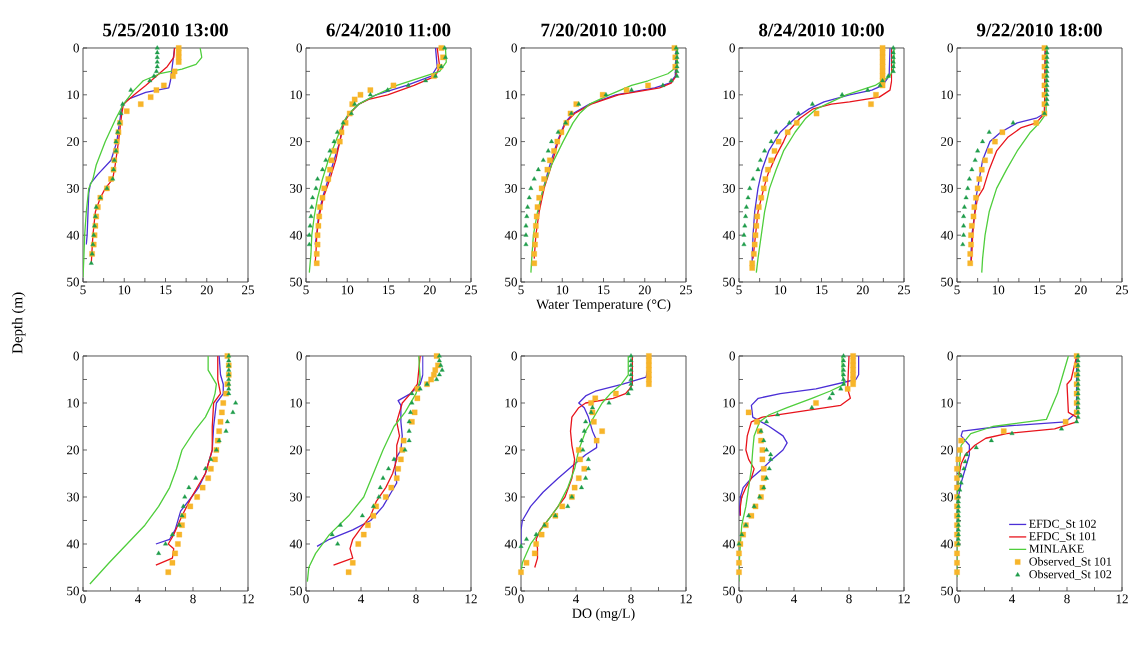 The image size is (1135, 647). What do you see at coordinates (388, 30) in the screenshot?
I see `chart-title: 6/24/2010 11:00` at bounding box center [388, 30].